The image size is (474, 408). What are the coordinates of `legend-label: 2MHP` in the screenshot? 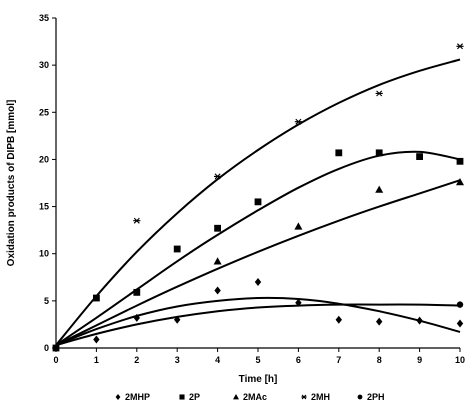 It's located at (137, 397).